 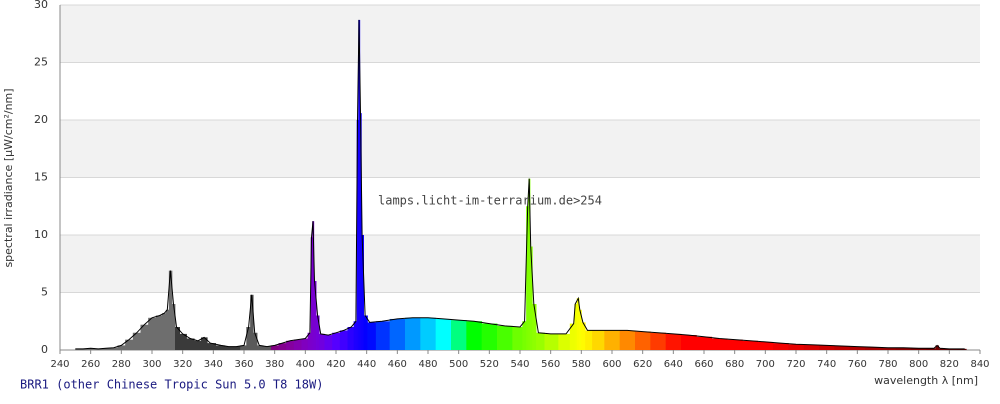 What do you see at coordinates (734, 364) in the screenshot?
I see `x-tick-label: 680` at bounding box center [734, 364].